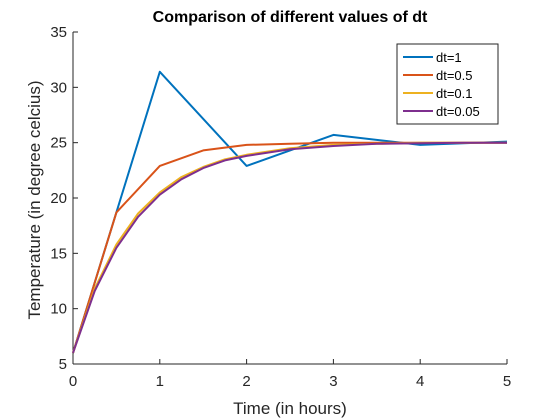 This screenshot has height=420, width=560. What do you see at coordinates (63, 364) in the screenshot?
I see `y-tick-label: 5` at bounding box center [63, 364].